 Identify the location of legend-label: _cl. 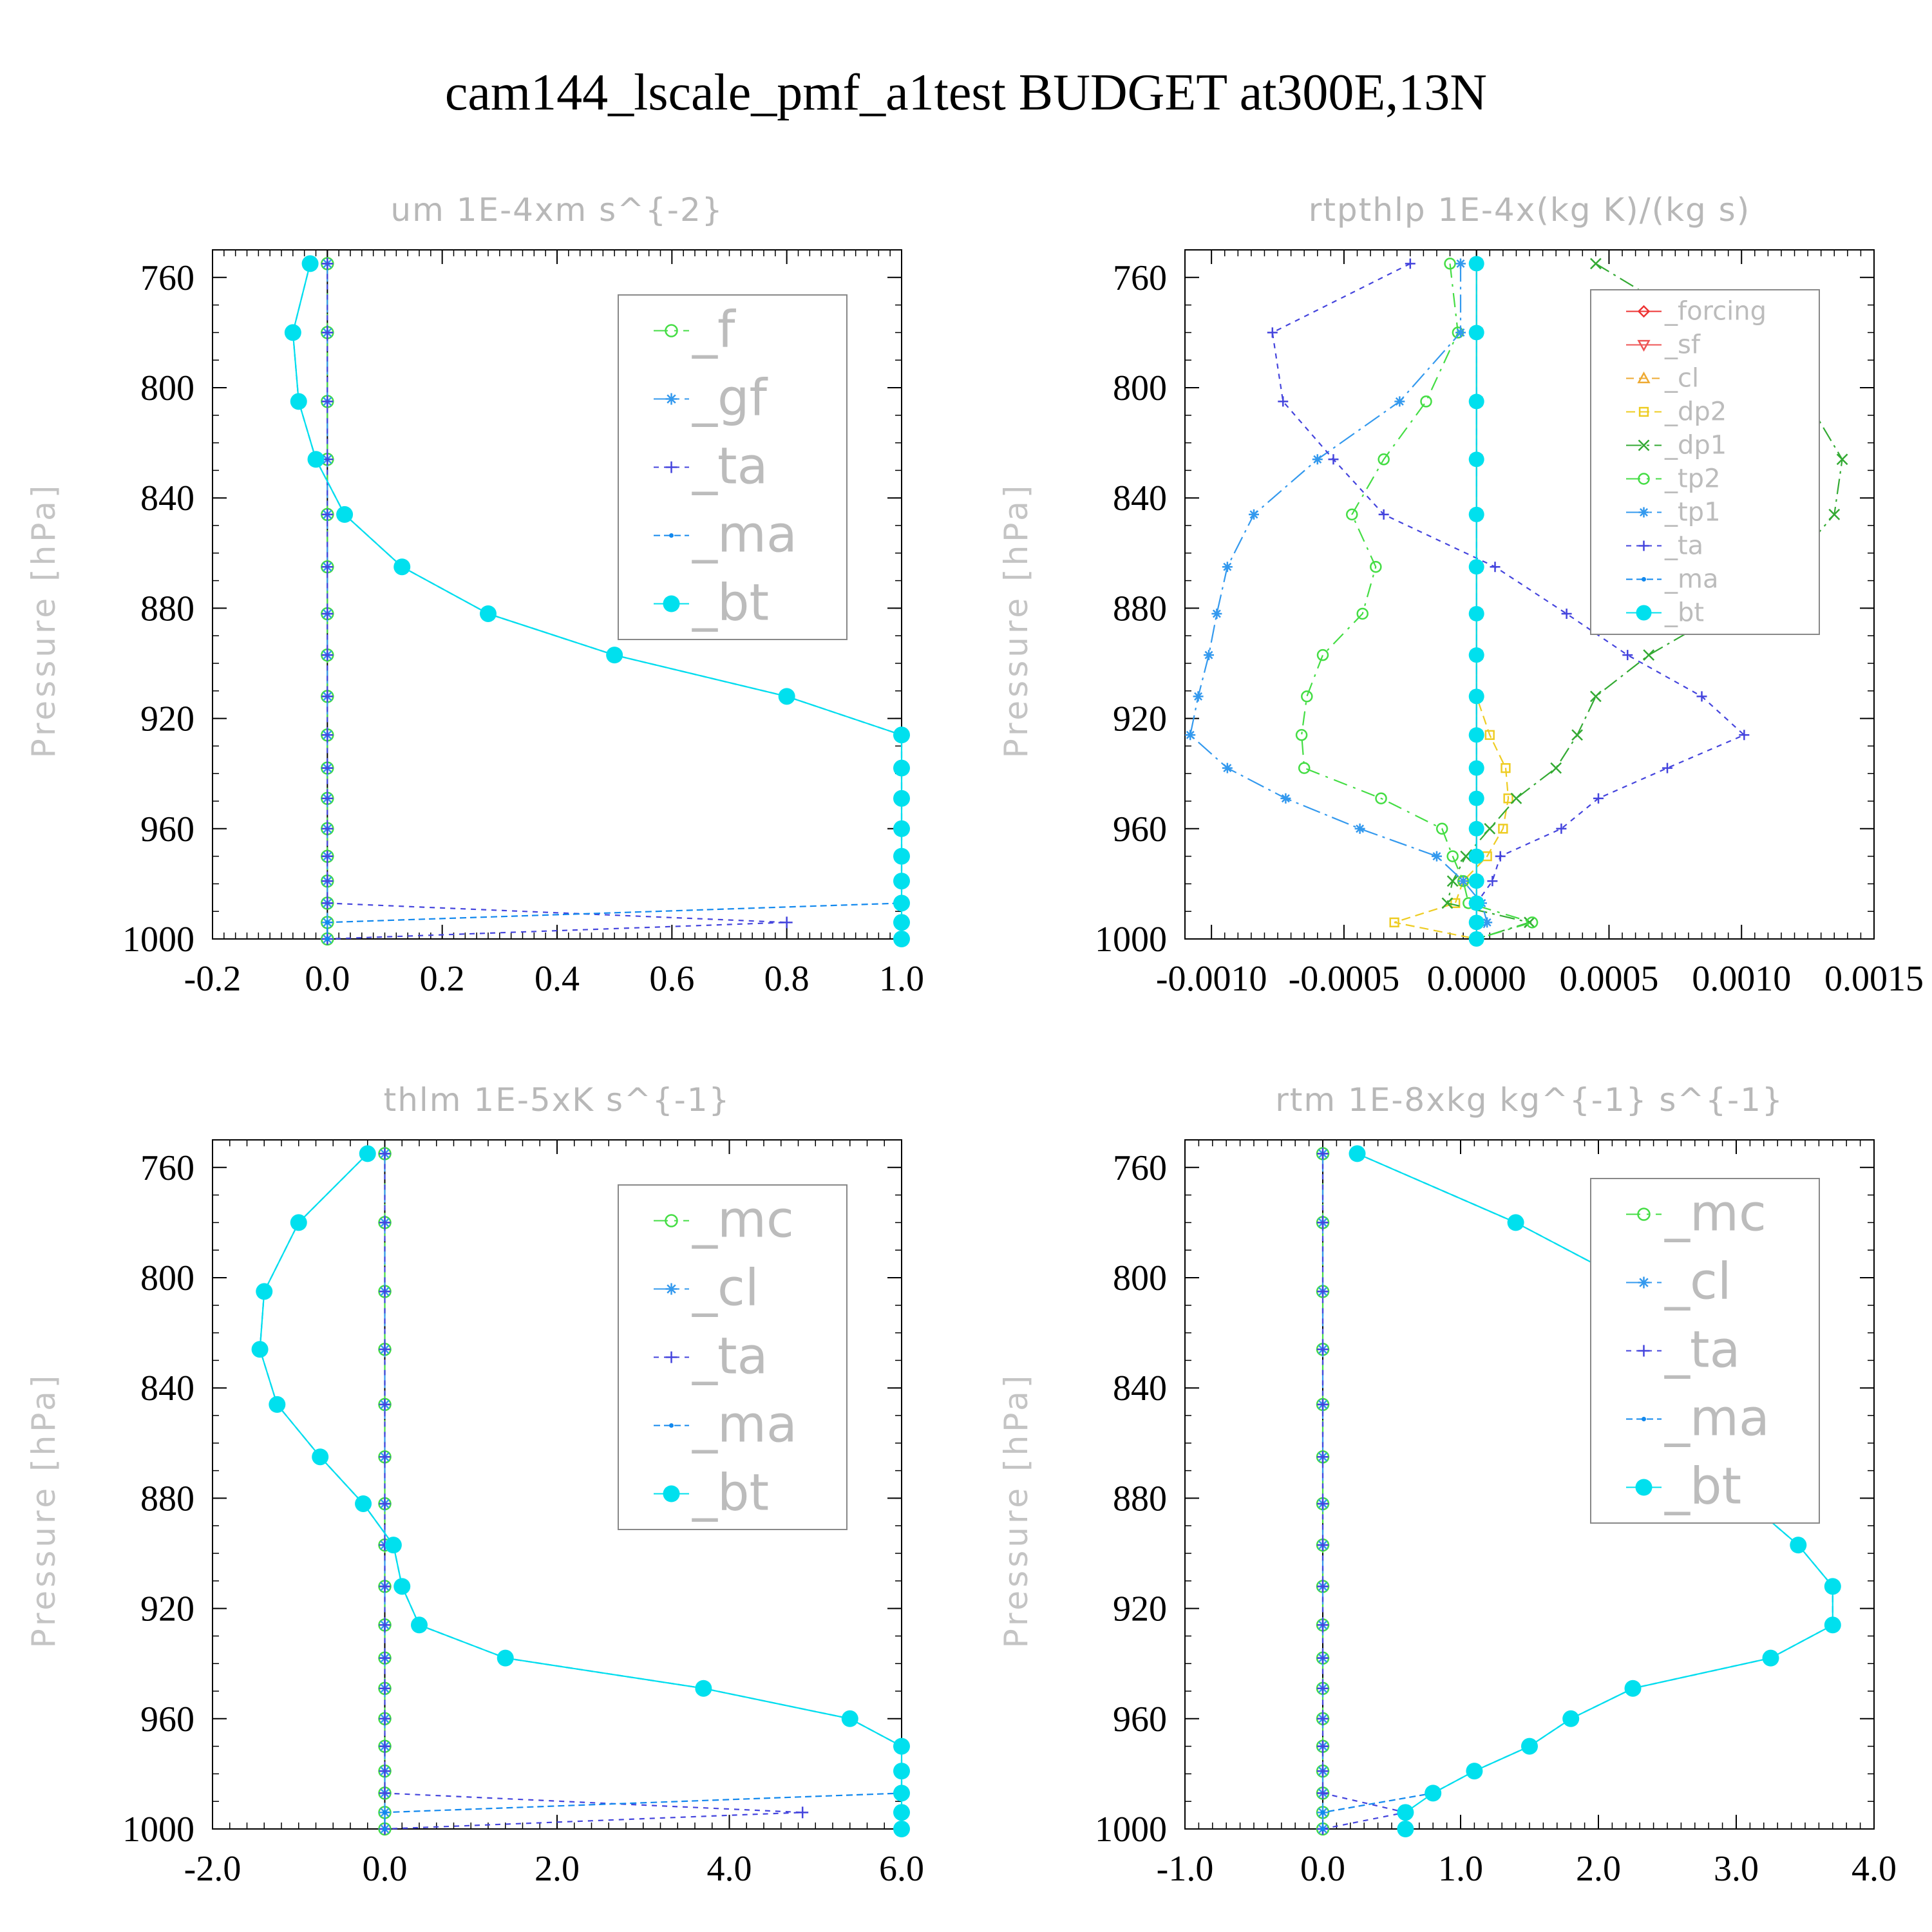
(725, 1288).